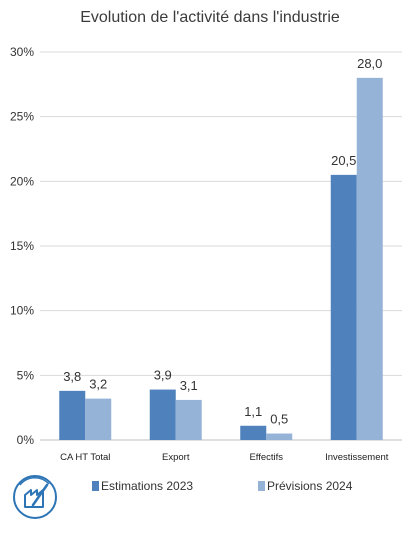  I want to click on legend: Estimations 2023 Prévisions 2024, so click(222, 486).